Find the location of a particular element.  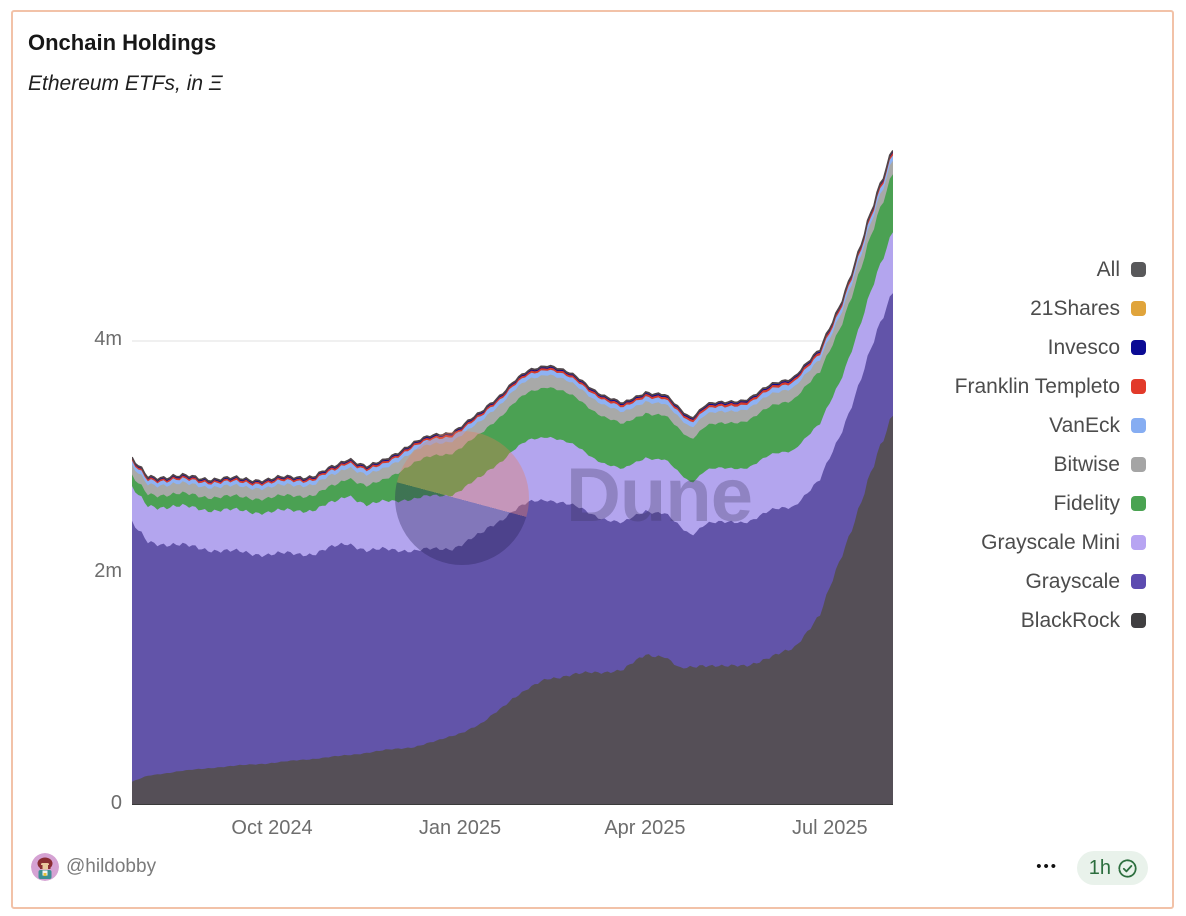

legend-item-bitwise: Bitwise is located at coordinates (1050, 464).